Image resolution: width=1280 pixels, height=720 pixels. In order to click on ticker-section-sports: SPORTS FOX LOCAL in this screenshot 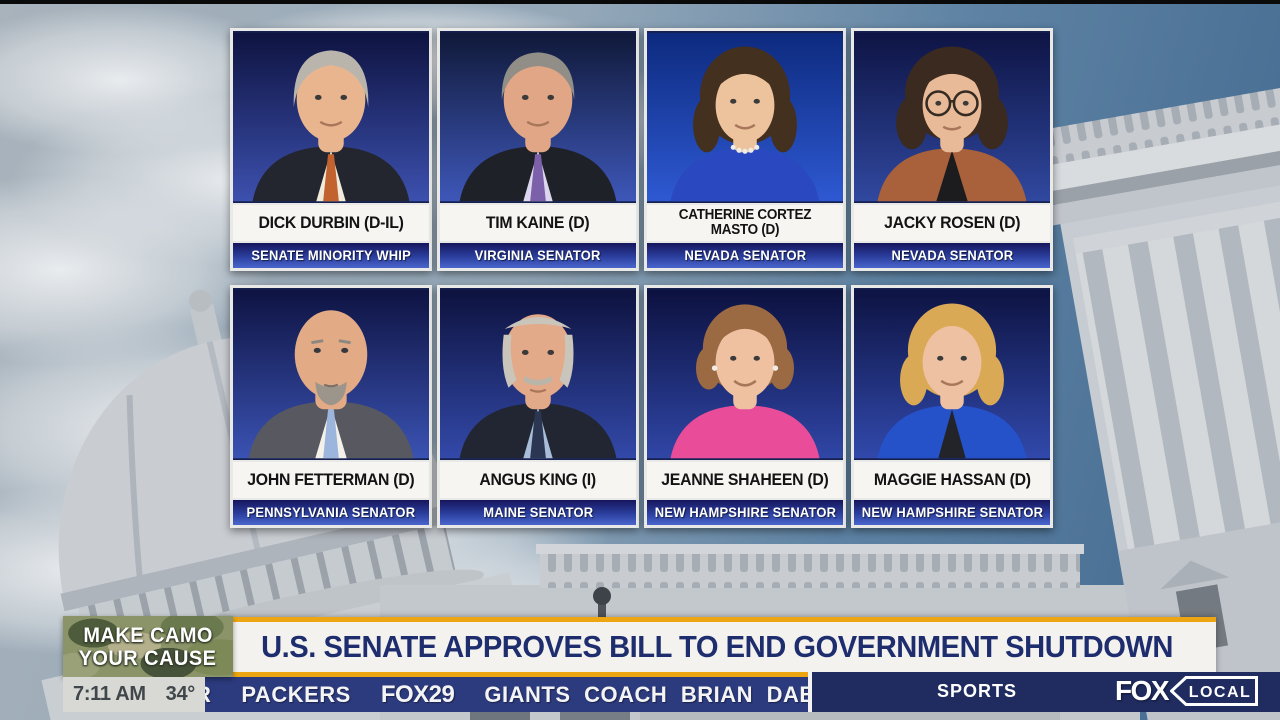, I will do `click(1044, 692)`.